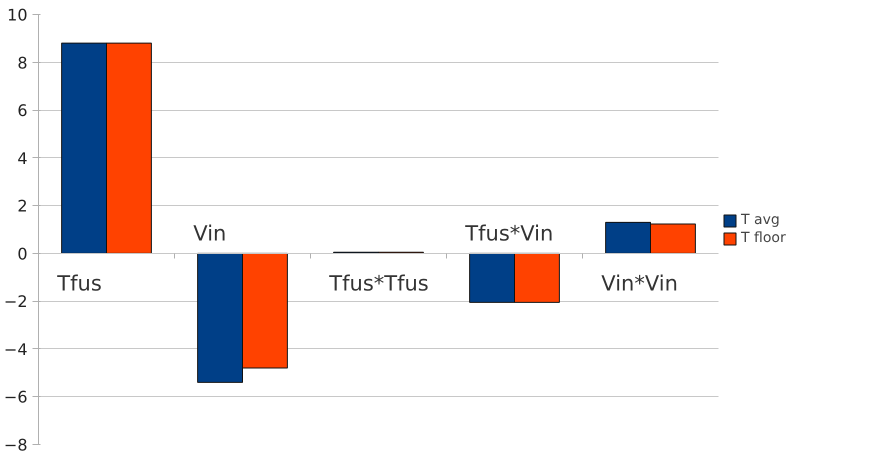 Image resolution: width=876 pixels, height=466 pixels. Describe the element at coordinates (16, 302) in the screenshot. I see `y-tick-label: −2` at that location.